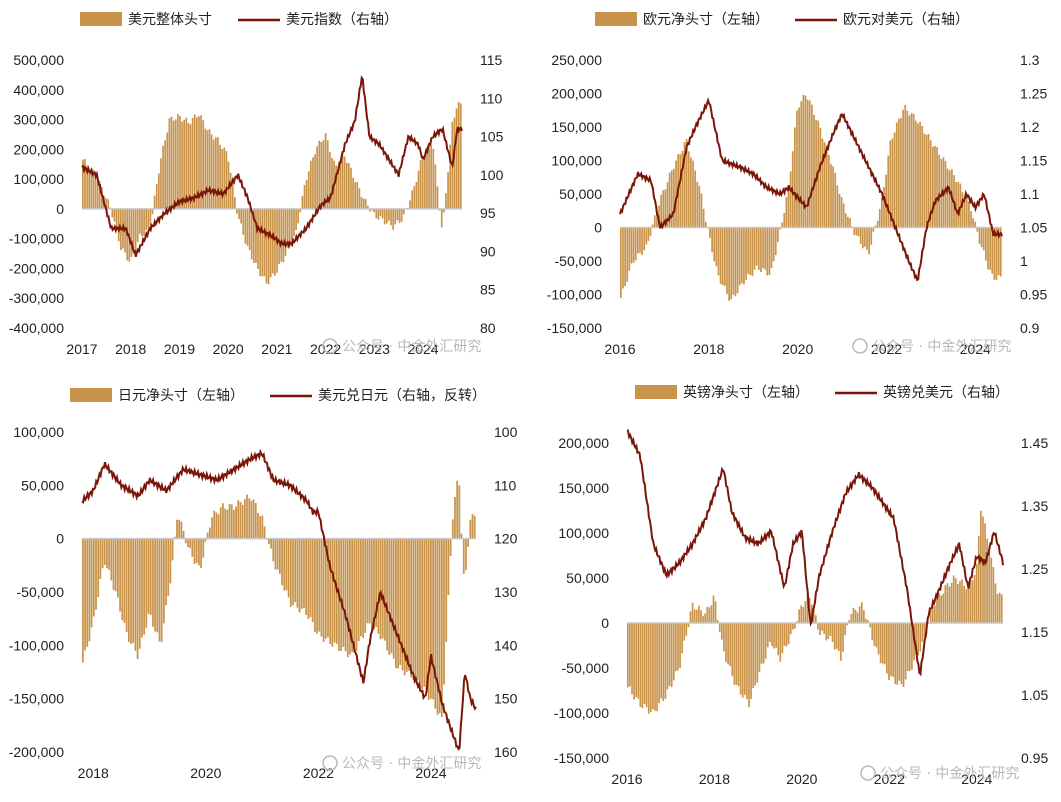  I want to click on left-tick-label: -300,000, so click(36, 298).